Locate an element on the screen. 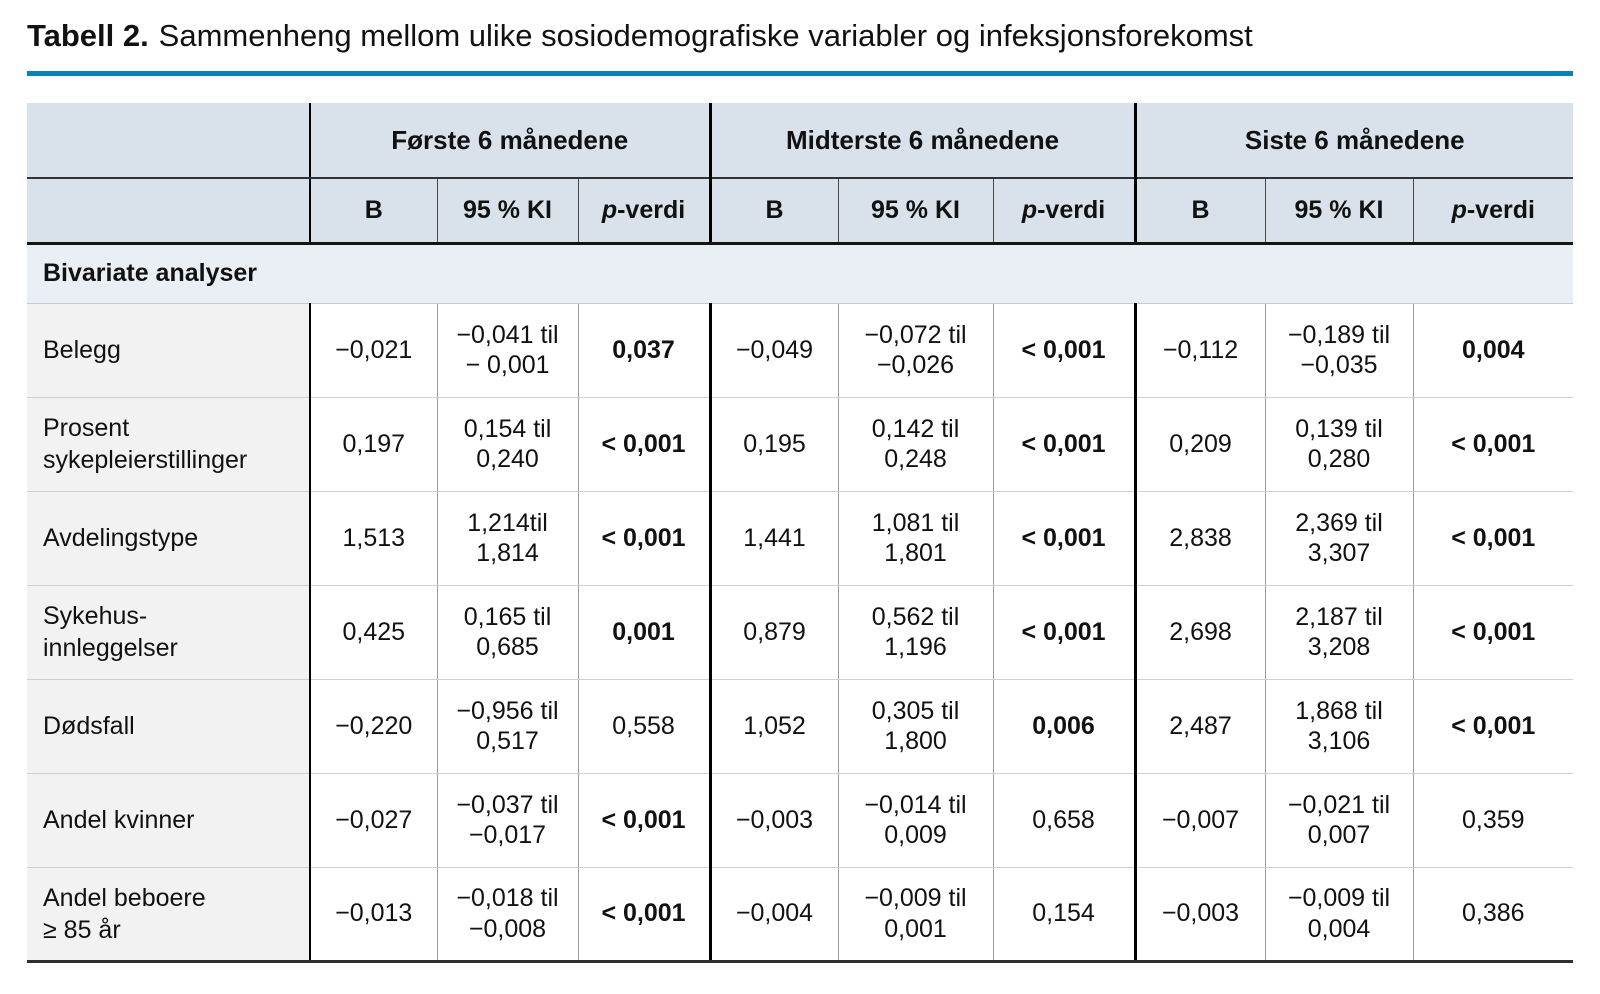  row-label: Prosent sykepleierstillinger is located at coordinates (168, 444).